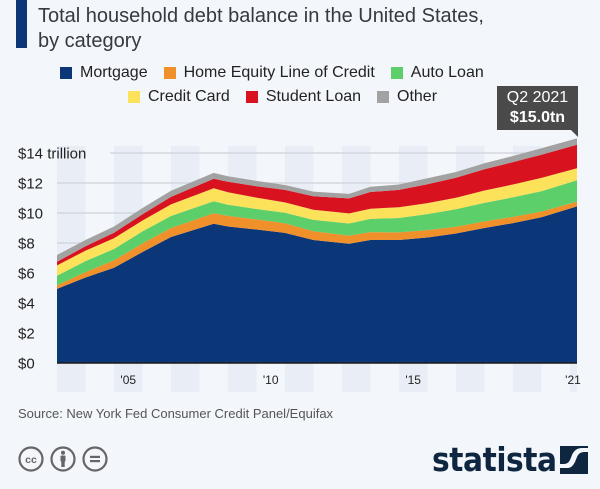  I want to click on x-axis: '05 '10 '15 '21, so click(319, 374).